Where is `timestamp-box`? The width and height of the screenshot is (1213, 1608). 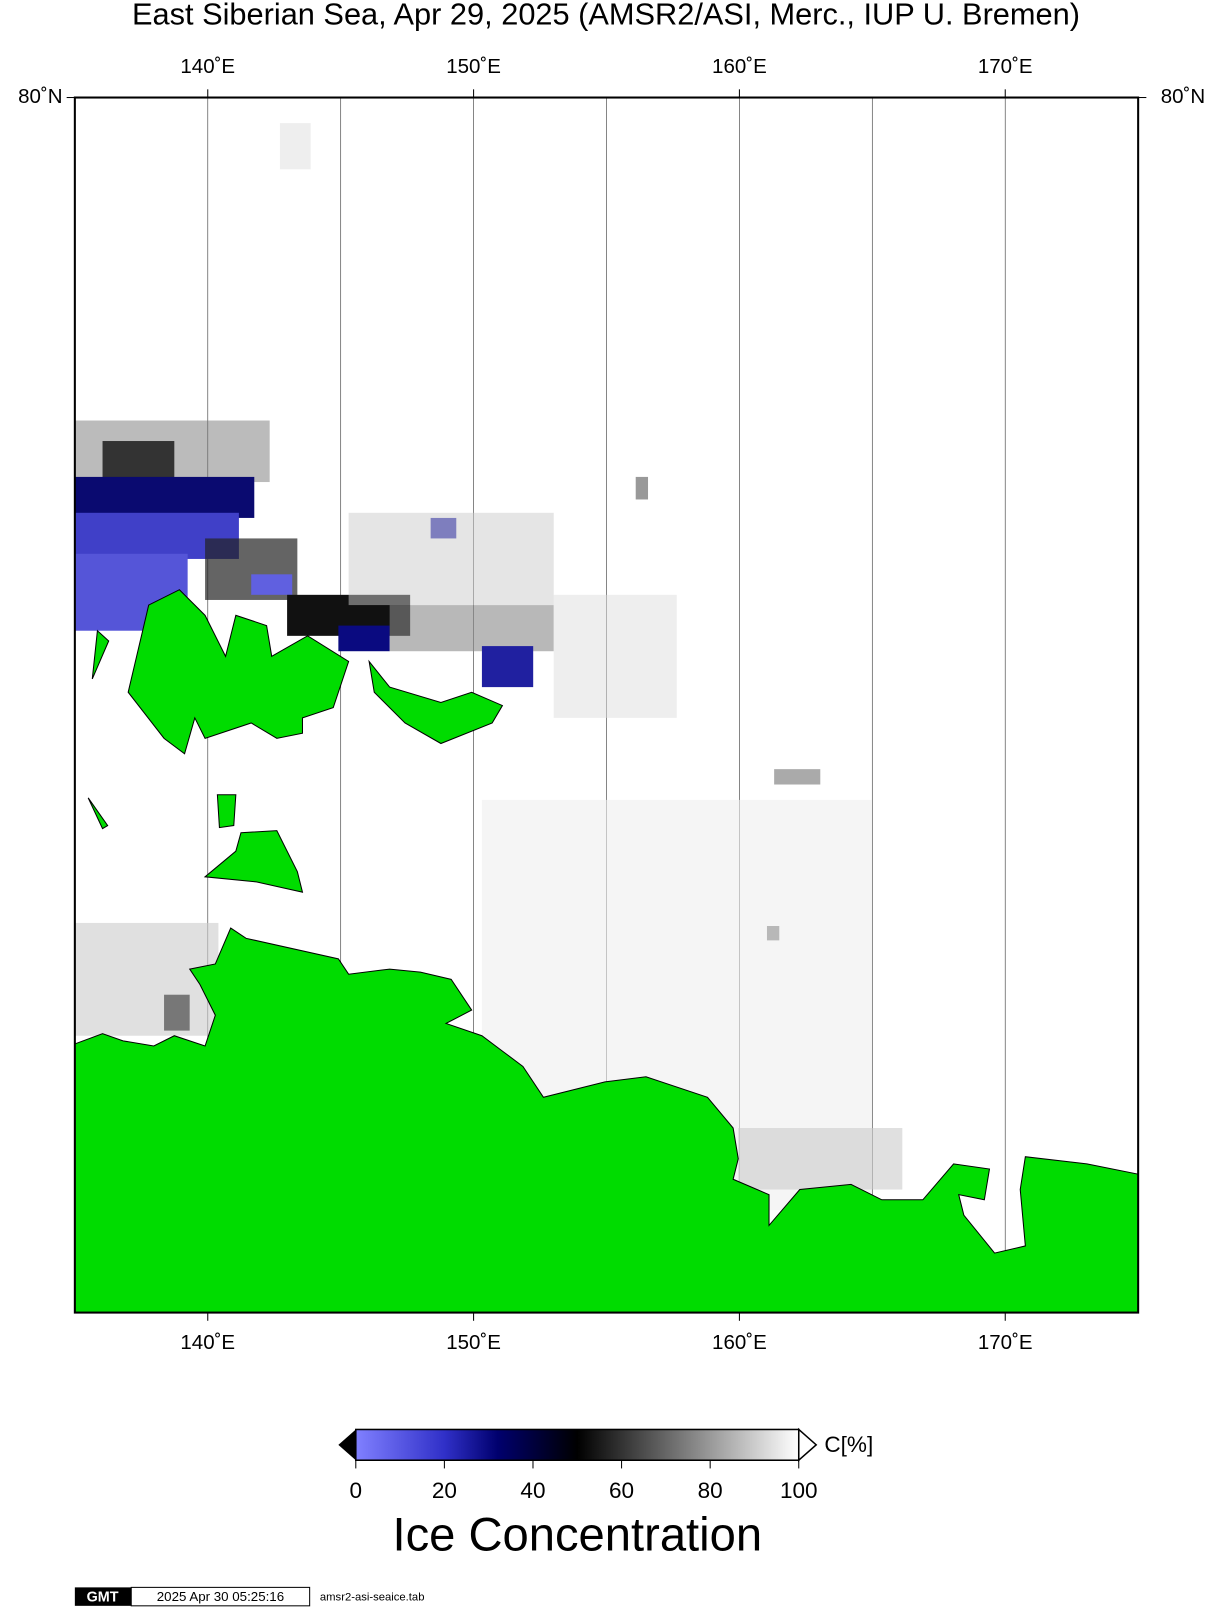
timestamp-box is located at coordinates (220, 1596).